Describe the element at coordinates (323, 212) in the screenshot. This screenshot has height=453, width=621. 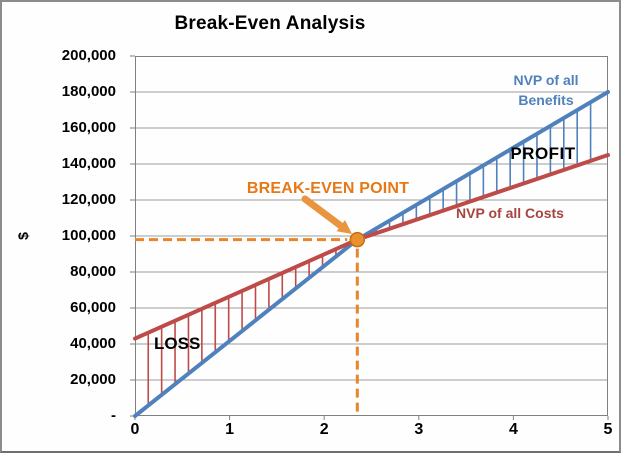
I see `break-even-arrow-shaft` at that location.